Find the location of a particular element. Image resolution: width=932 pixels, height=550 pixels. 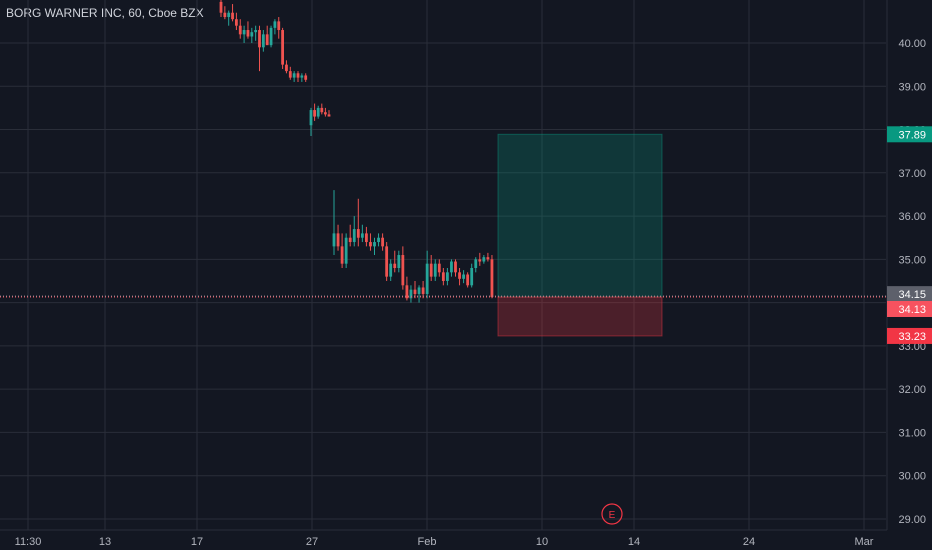

price-tick-label: 29.00 is located at coordinates (912, 520).